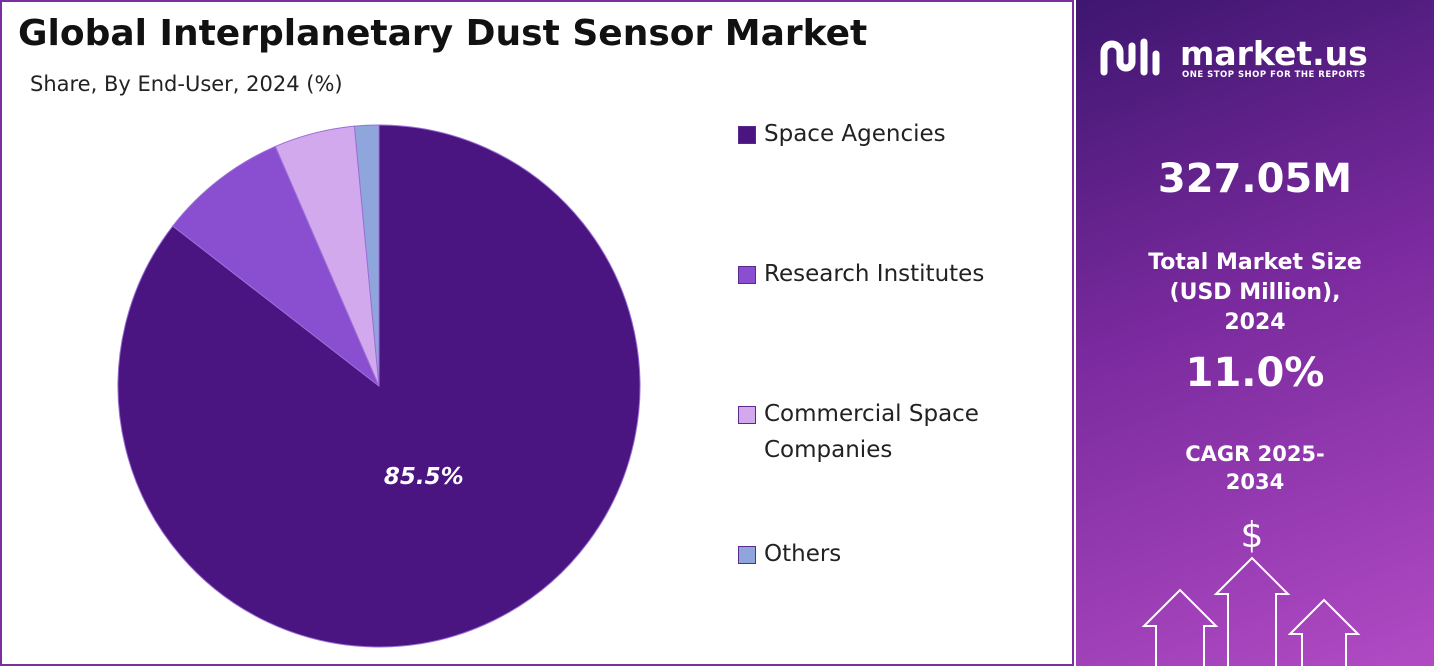 Image resolution: width=1434 pixels, height=666 pixels. What do you see at coordinates (874, 274) in the screenshot?
I see `legend-label: Research Institutes` at bounding box center [874, 274].